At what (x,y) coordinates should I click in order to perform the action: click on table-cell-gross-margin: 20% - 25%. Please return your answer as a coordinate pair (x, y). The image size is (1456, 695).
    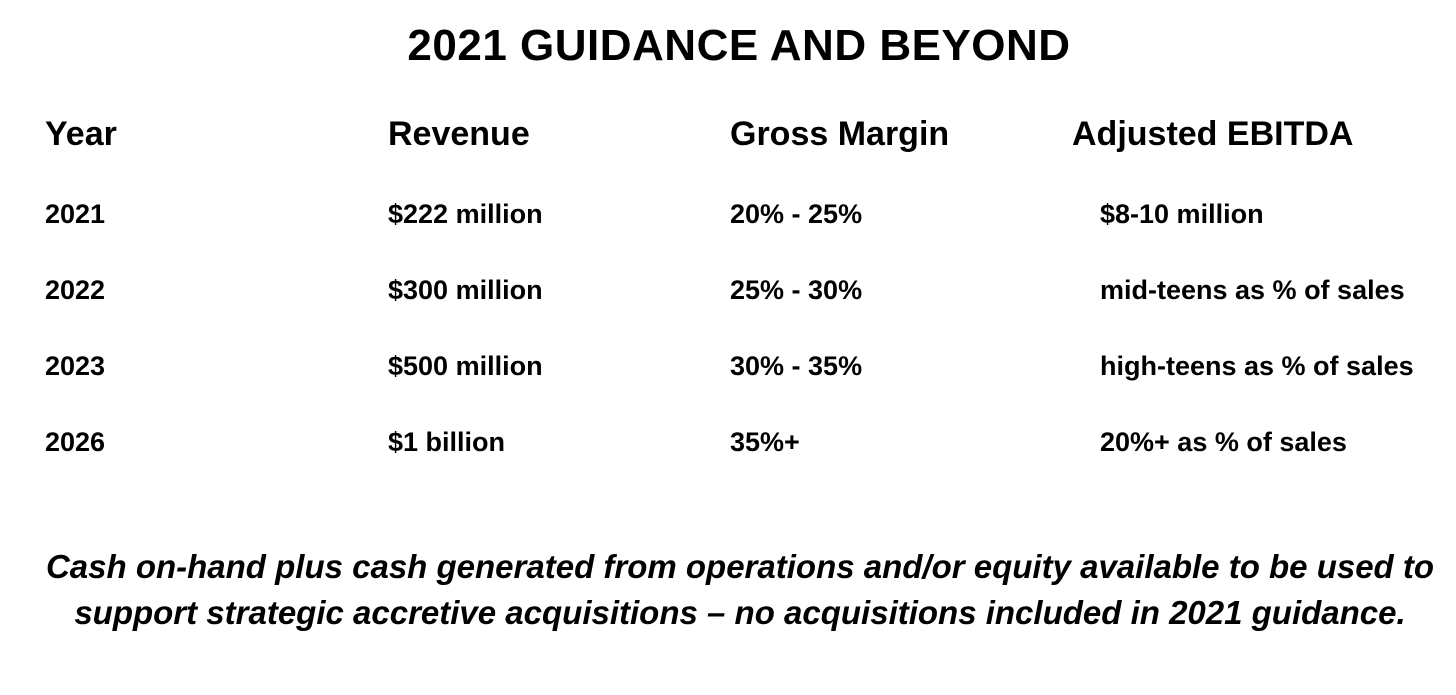
    Looking at the image, I should click on (796, 214).